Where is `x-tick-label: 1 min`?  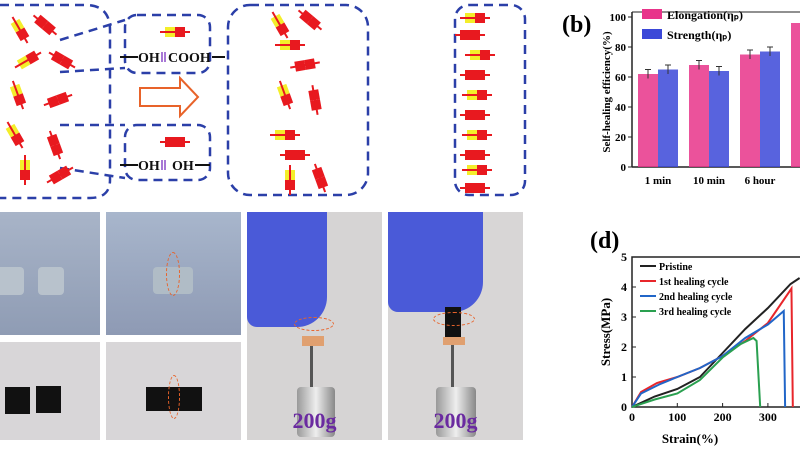
x-tick-label: 1 min is located at coordinates (658, 181).